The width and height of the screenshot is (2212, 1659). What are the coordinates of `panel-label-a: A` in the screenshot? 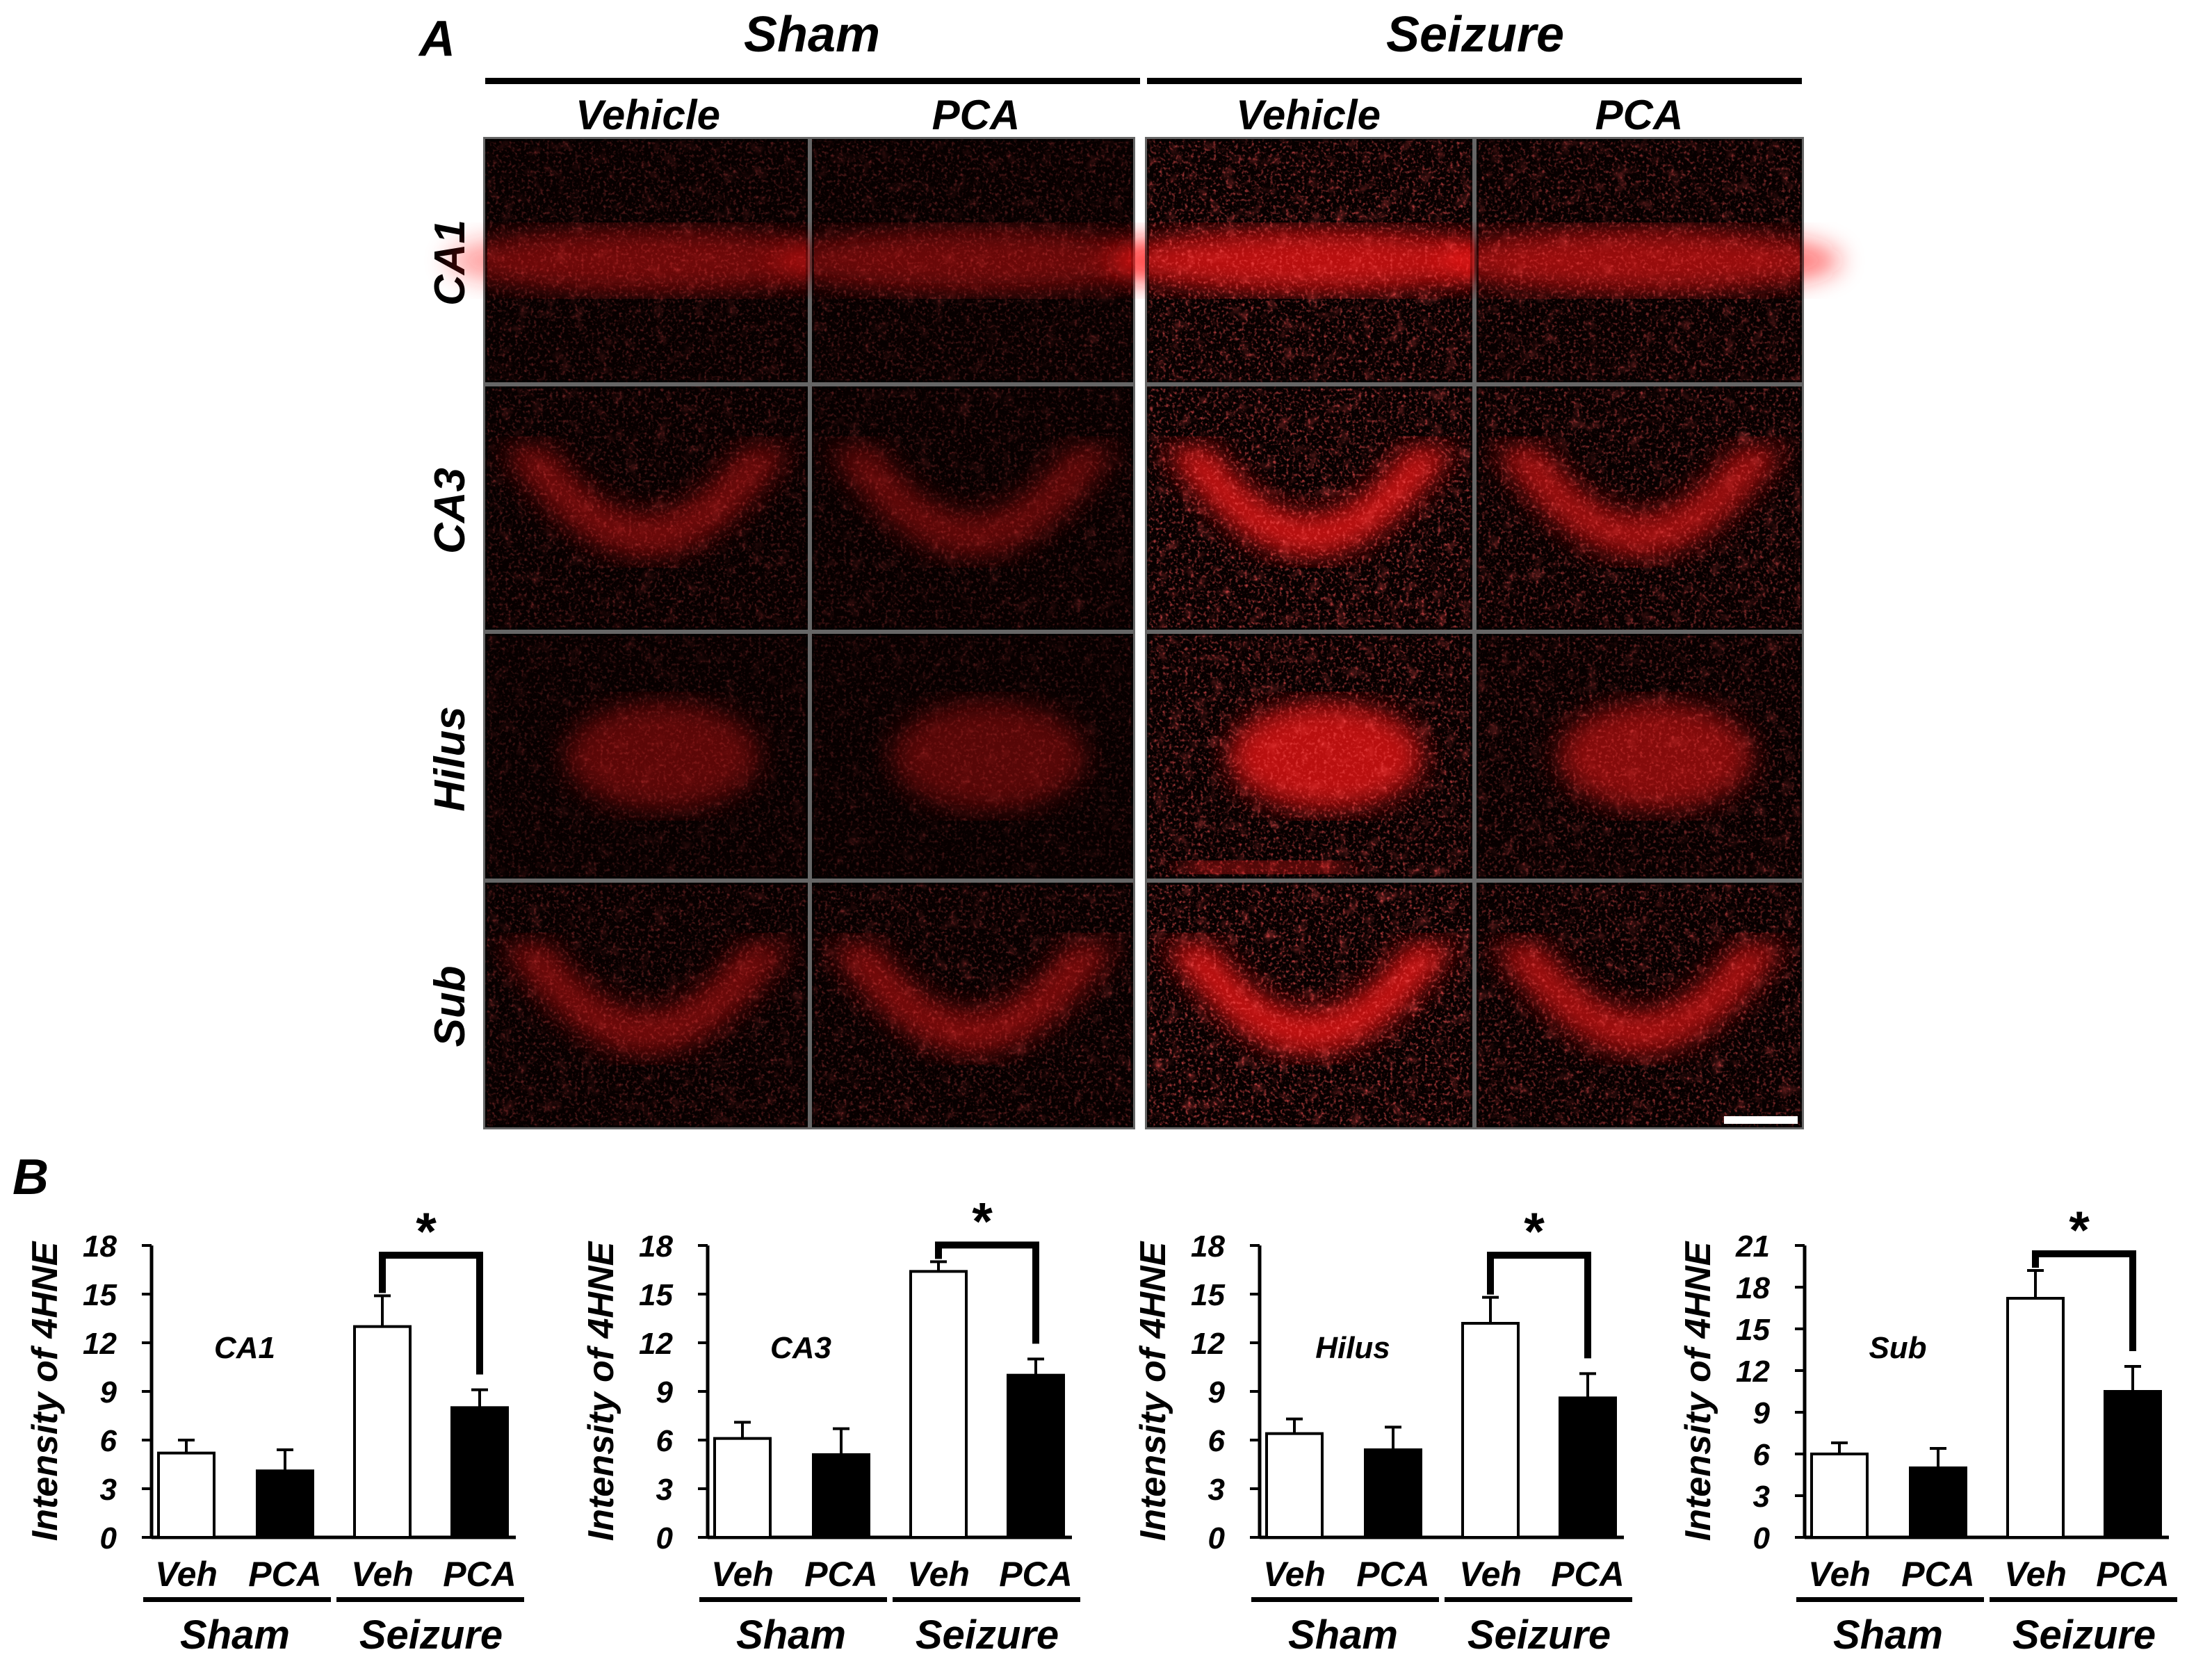 It's located at (436, 39).